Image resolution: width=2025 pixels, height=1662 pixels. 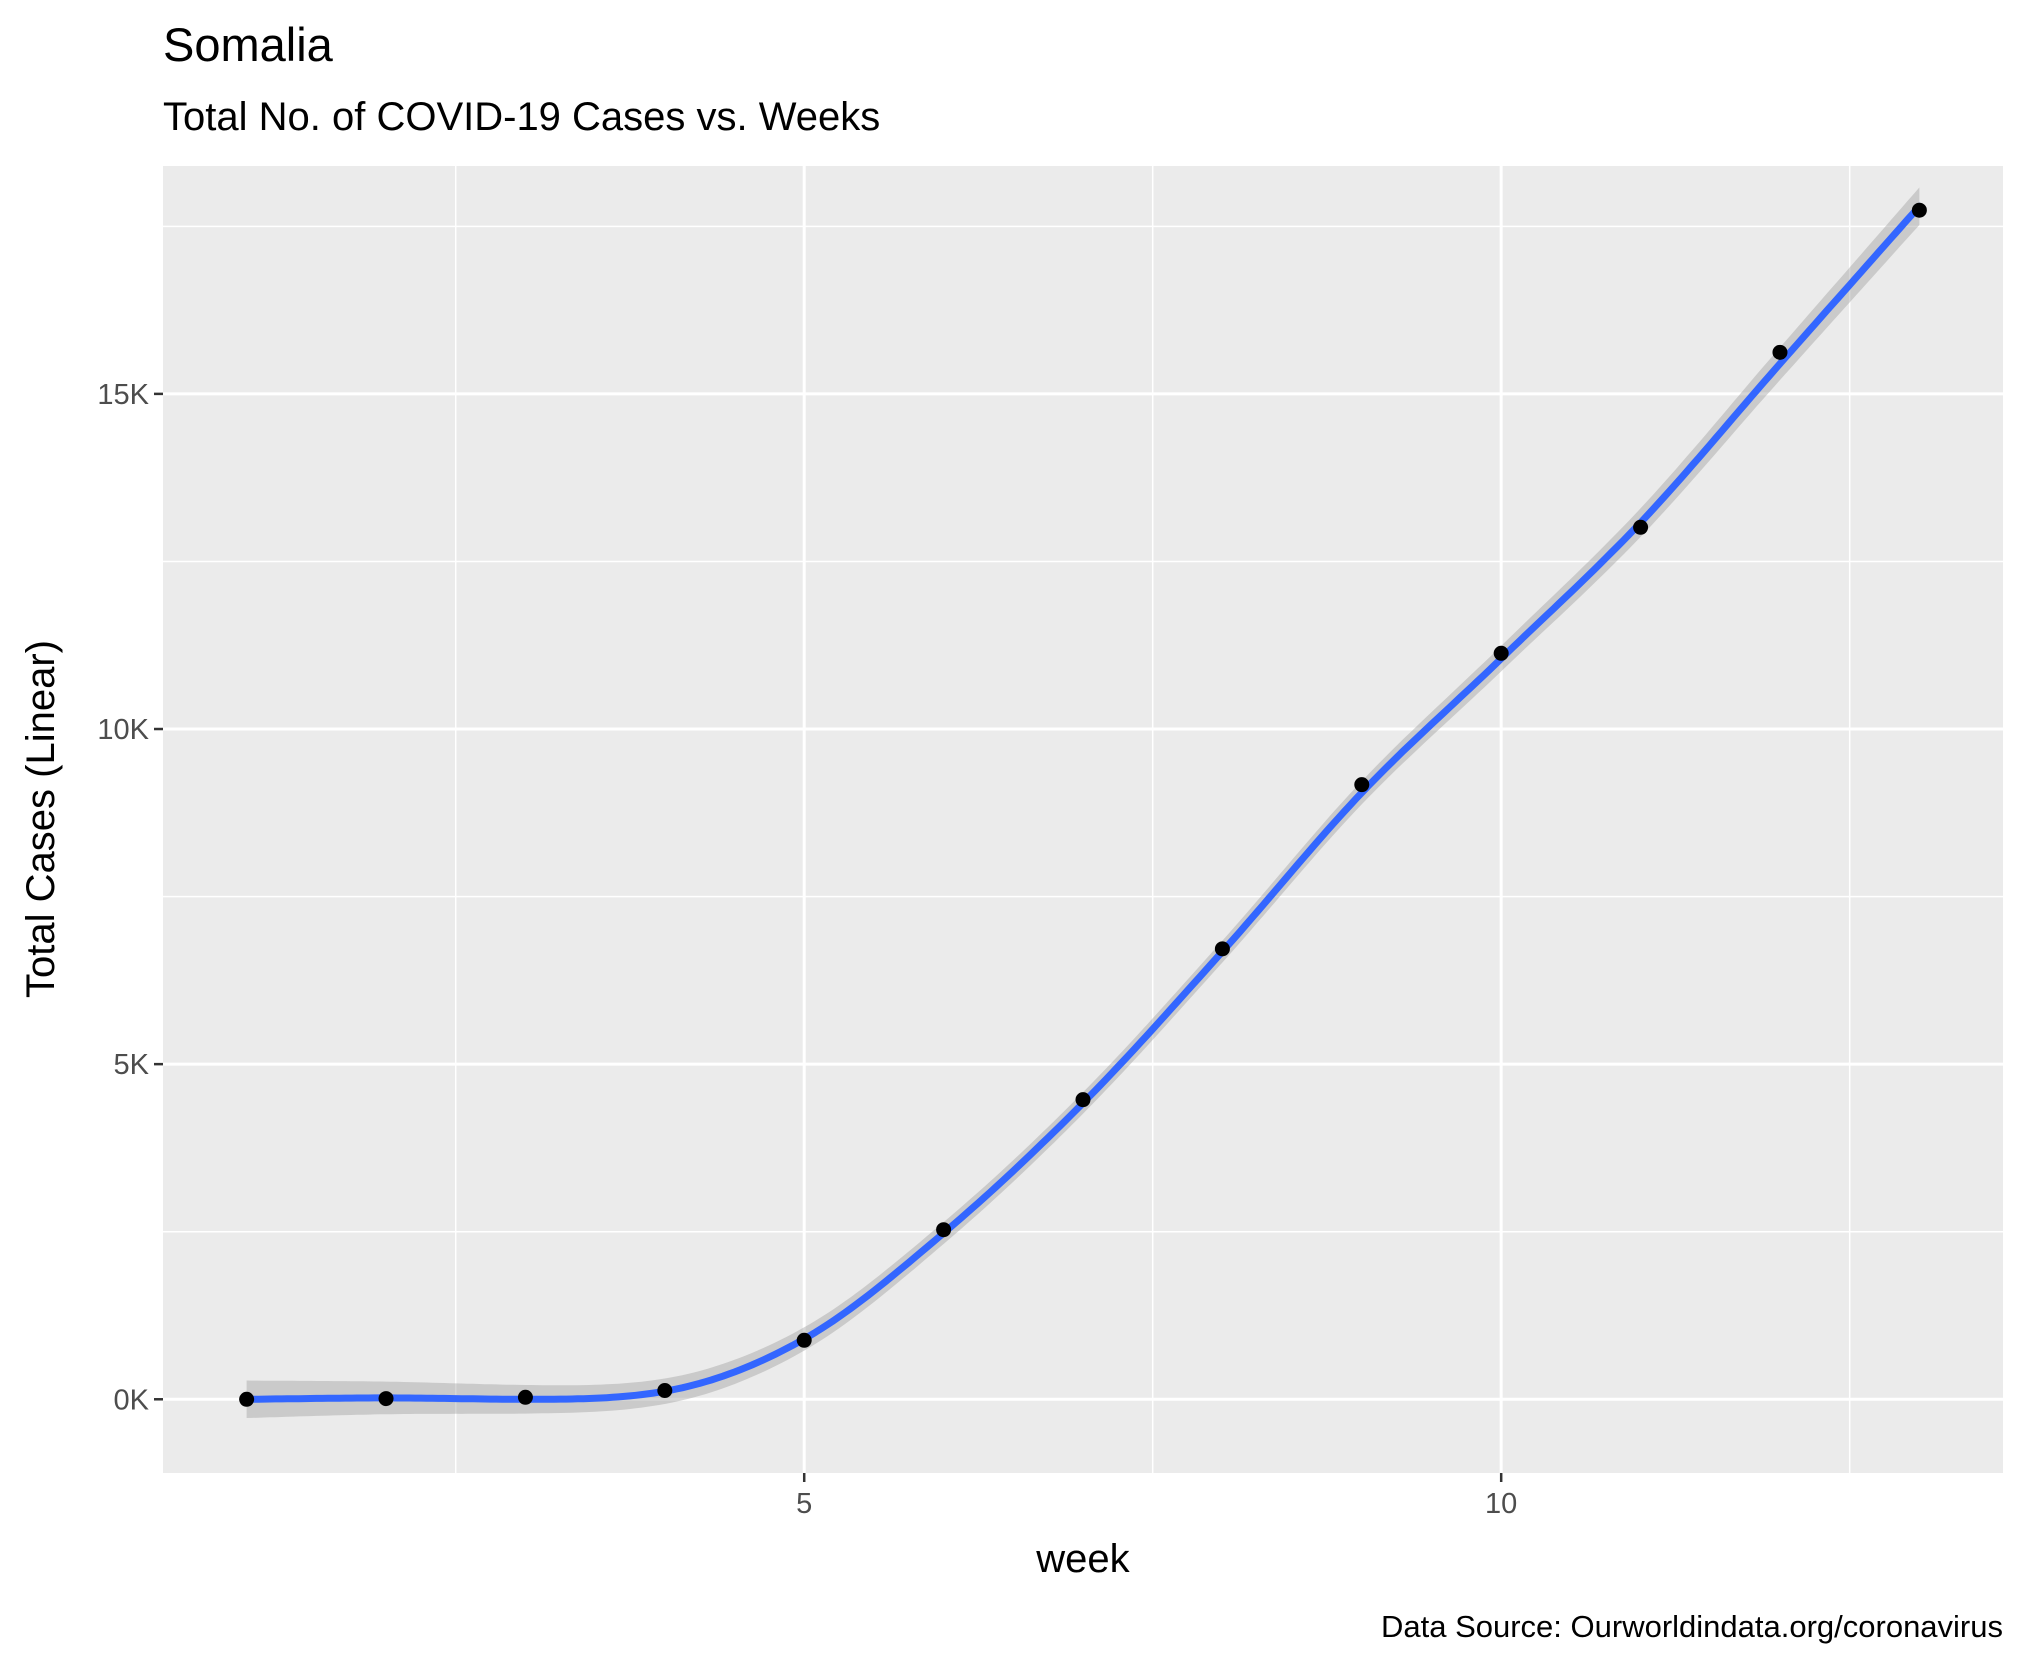 I want to click on chart-title: Somalia, so click(x=248, y=44).